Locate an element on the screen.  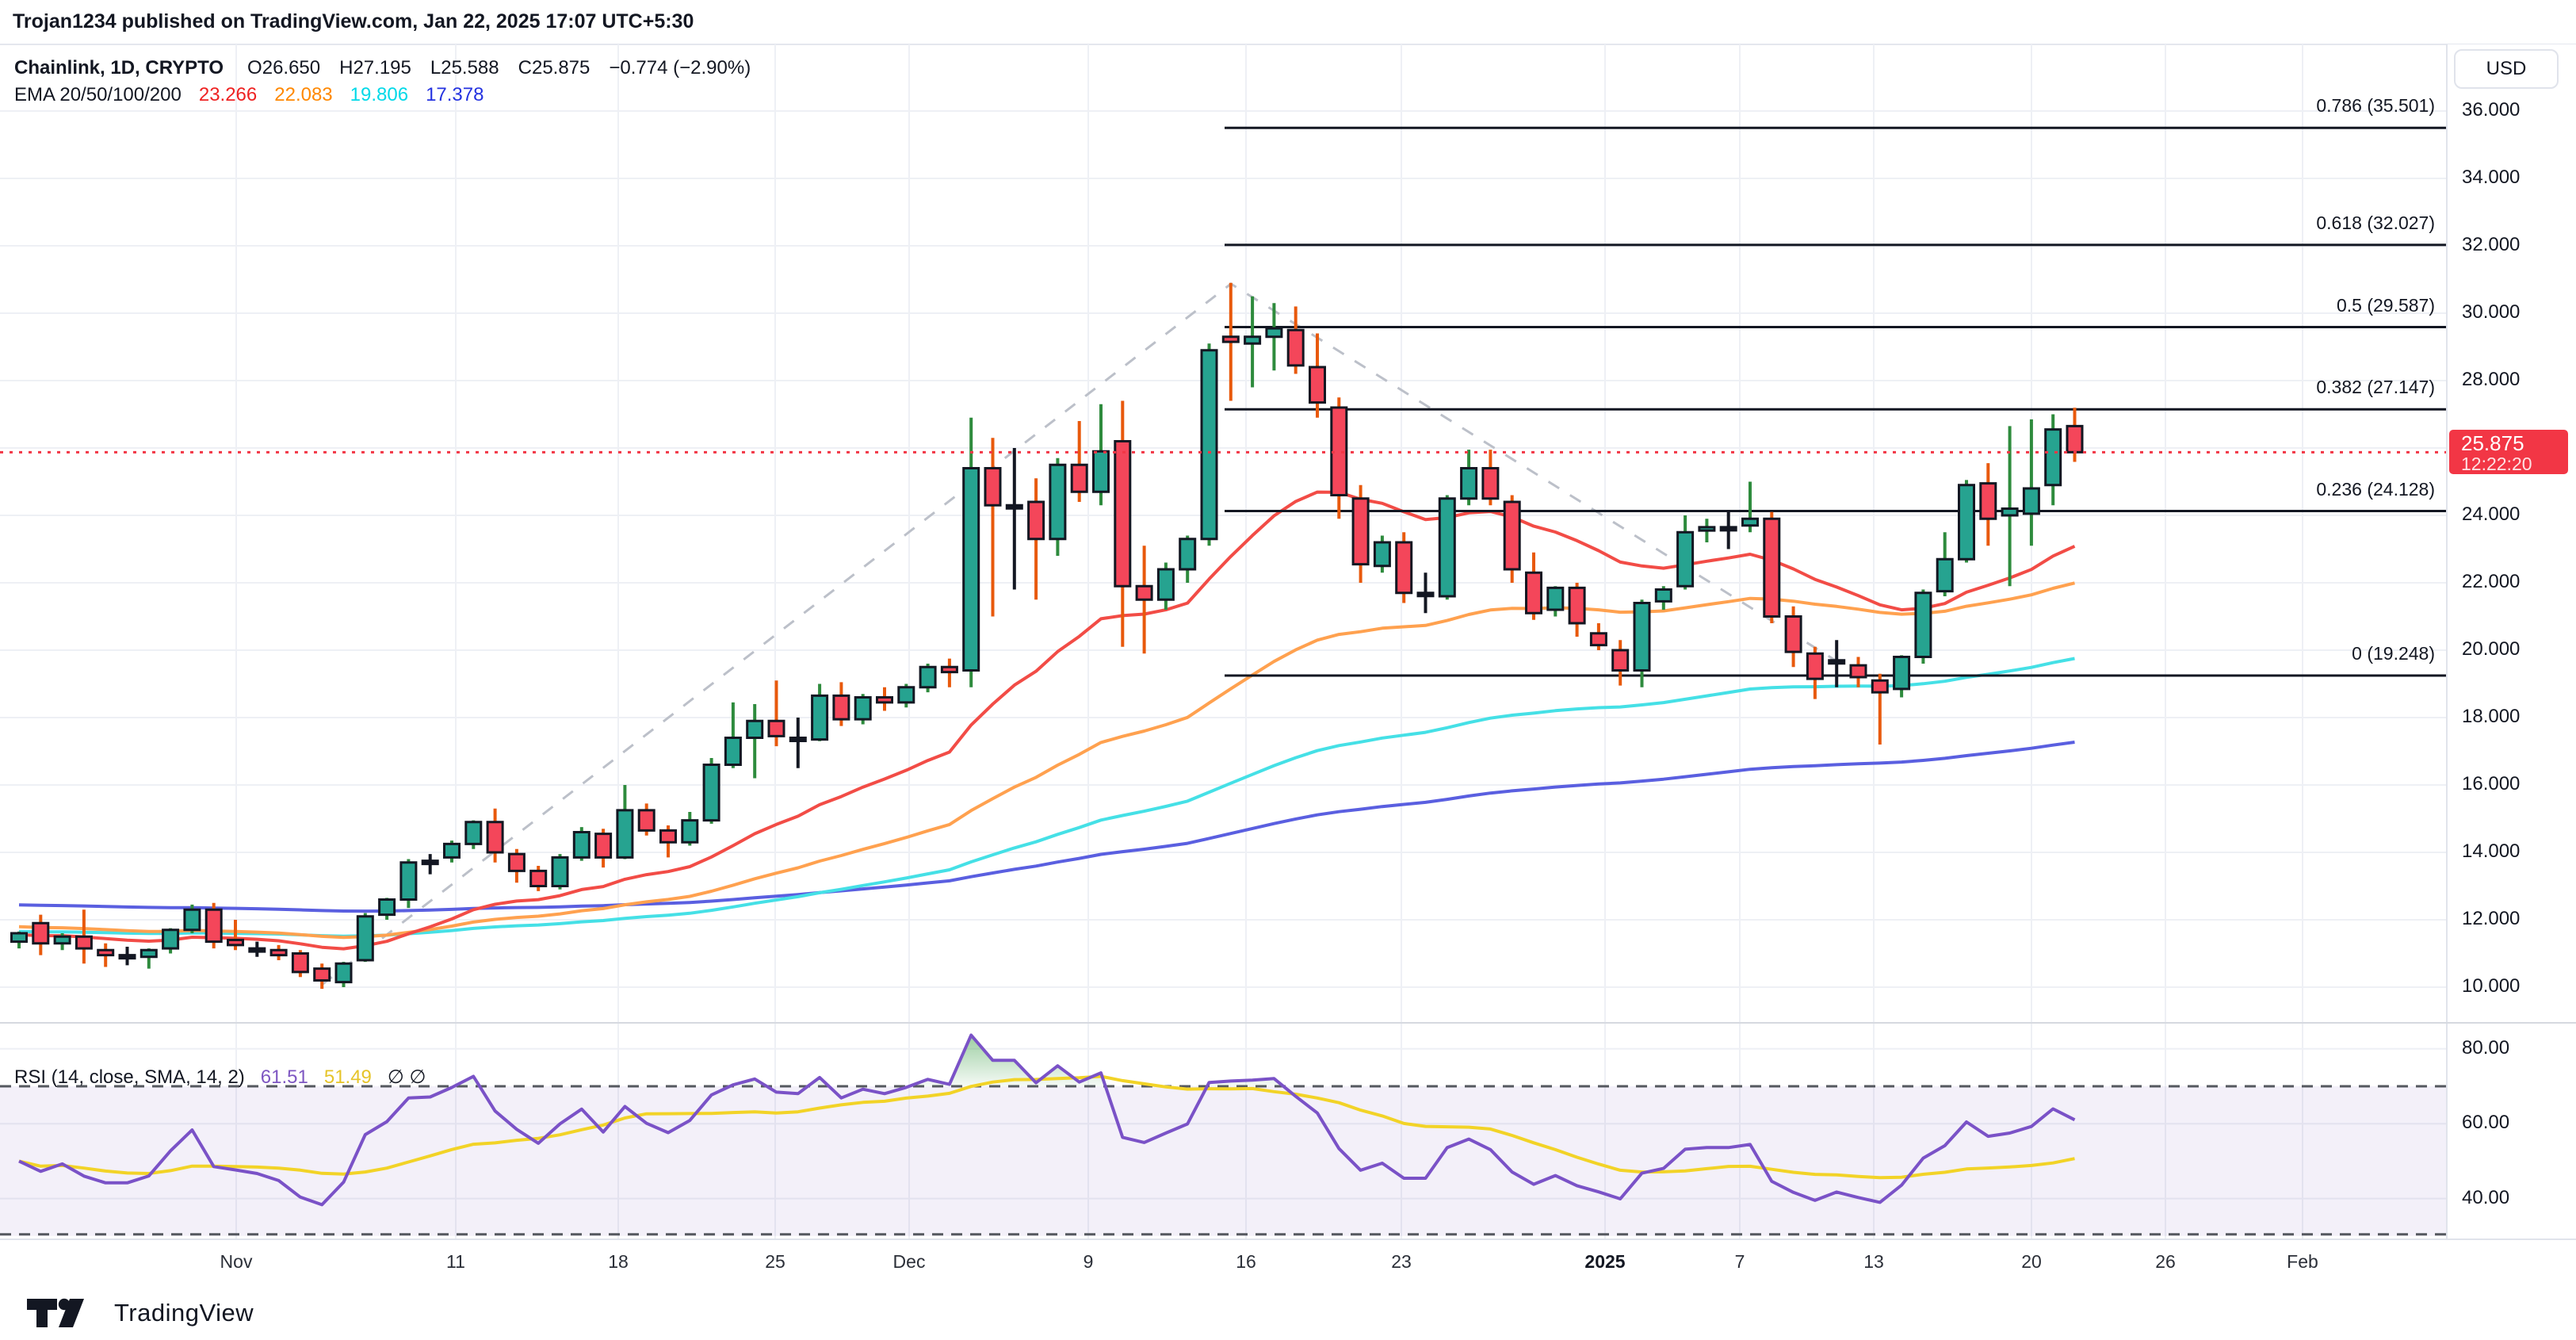
ema-legend-label: EMA 20/50/100/200 is located at coordinates (98, 94).